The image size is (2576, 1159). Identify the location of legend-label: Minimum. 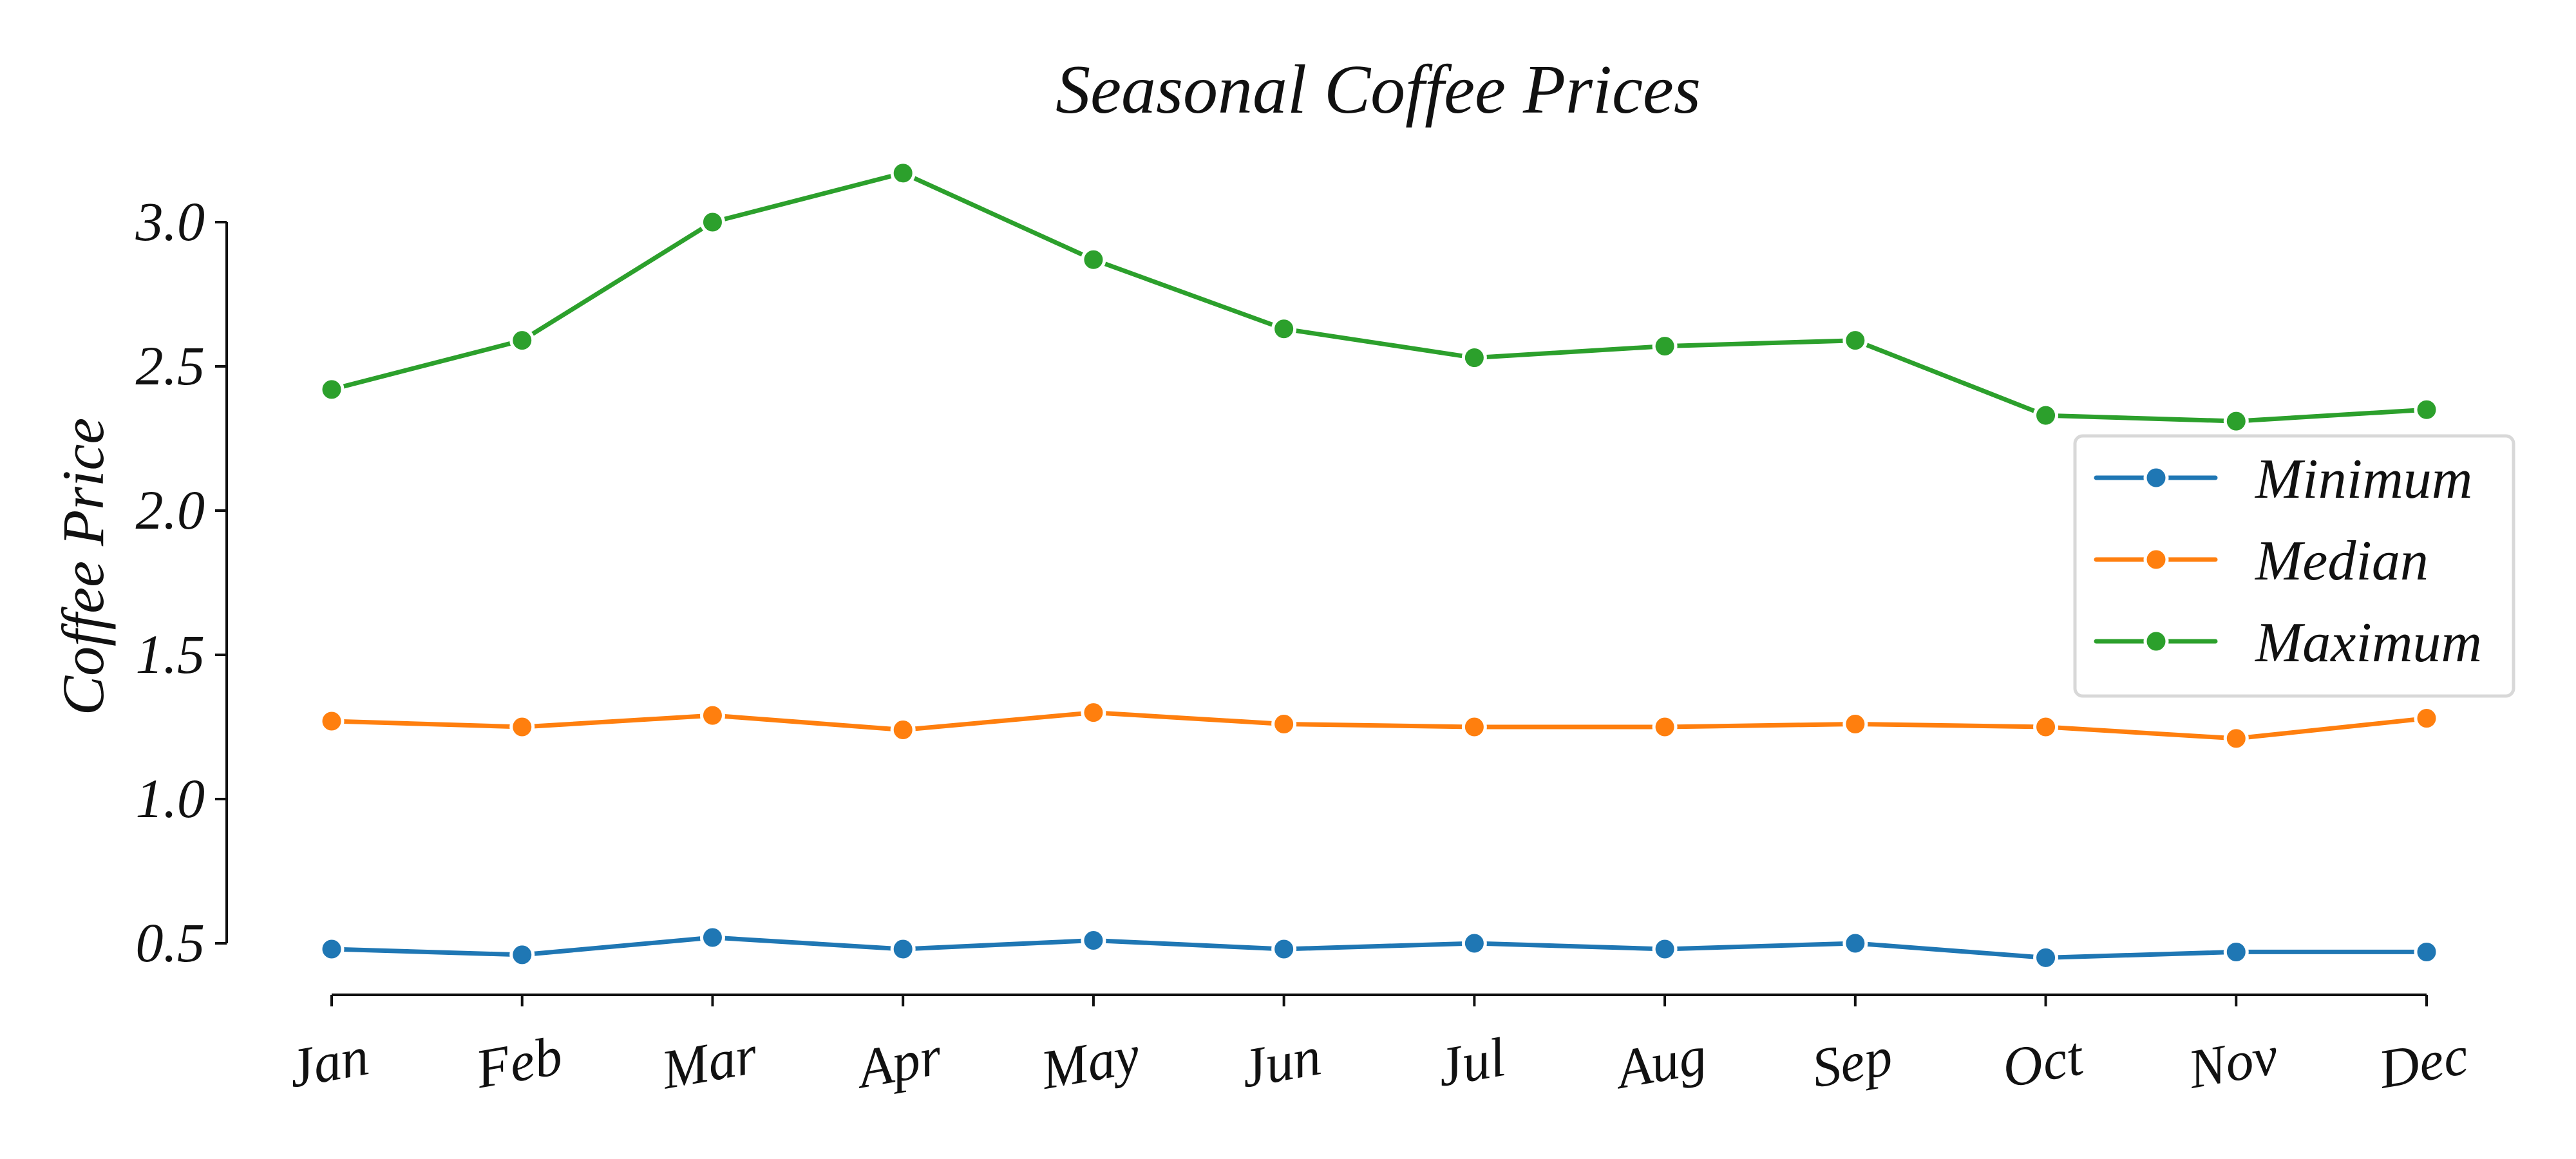
(2363, 479).